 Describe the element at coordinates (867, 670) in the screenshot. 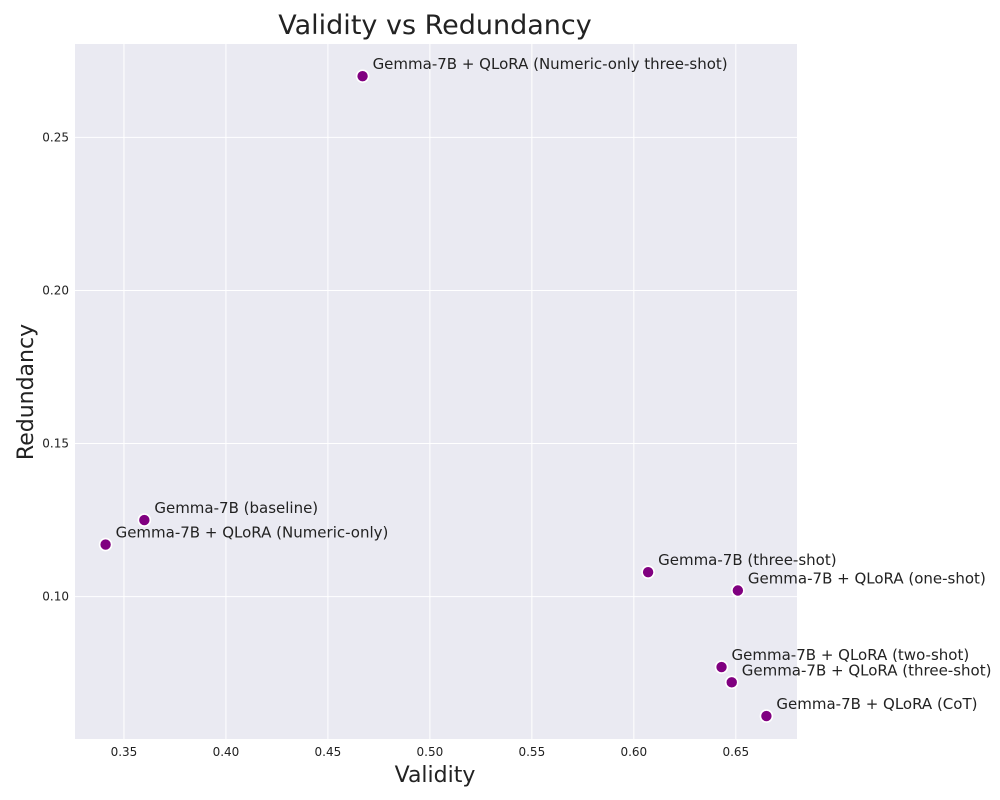

I see `data-point-label: Gemma-7B + QLoRA (three-shot)` at that location.